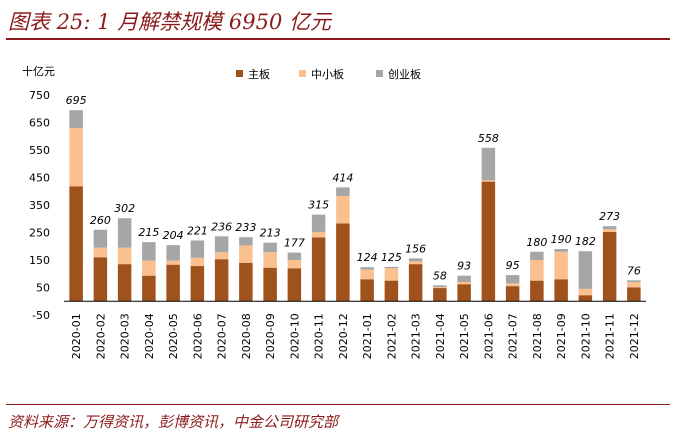 This screenshot has width=677, height=438. Describe the element at coordinates (404, 74) in the screenshot. I see `legend-label: 创业板` at that location.